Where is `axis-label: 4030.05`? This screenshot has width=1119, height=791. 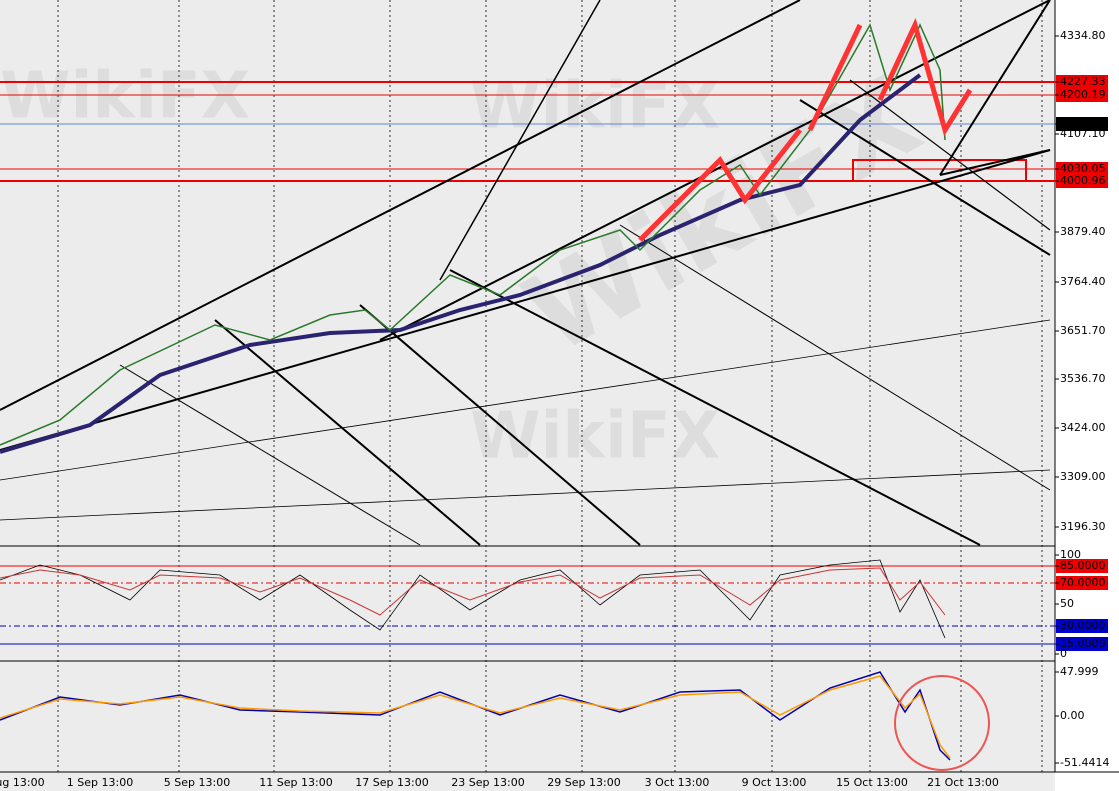 axis-label: 4030.05 is located at coordinates (1083, 168).